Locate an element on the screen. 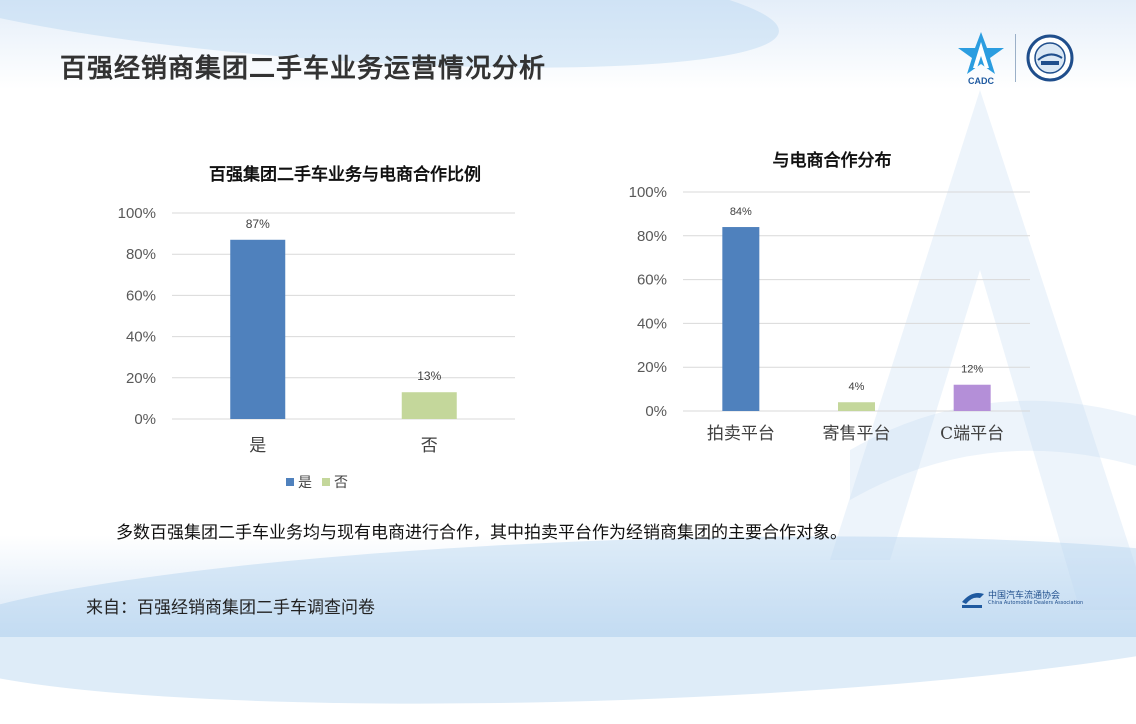 The image size is (1136, 724). cadc-logo-text: CADC is located at coordinates (981, 81).